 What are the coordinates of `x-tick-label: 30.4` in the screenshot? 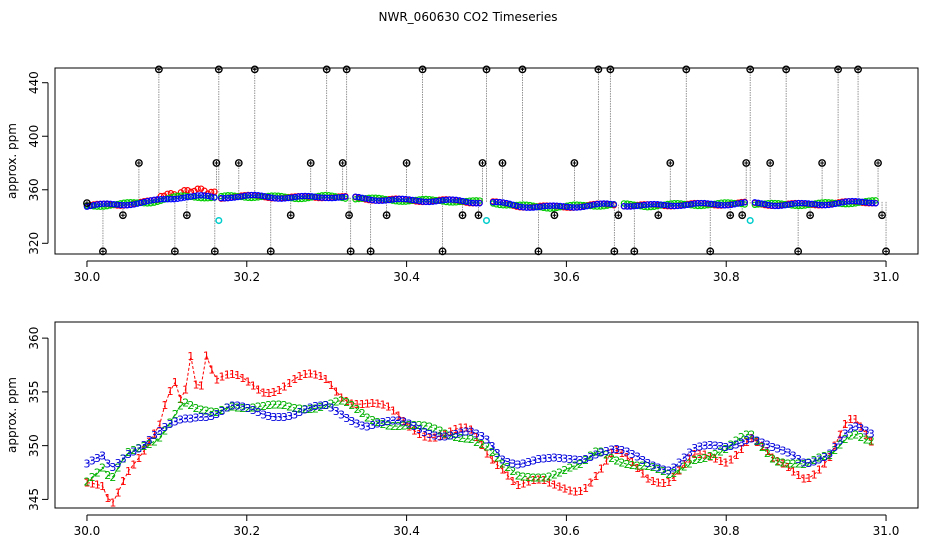 It's located at (406, 277).